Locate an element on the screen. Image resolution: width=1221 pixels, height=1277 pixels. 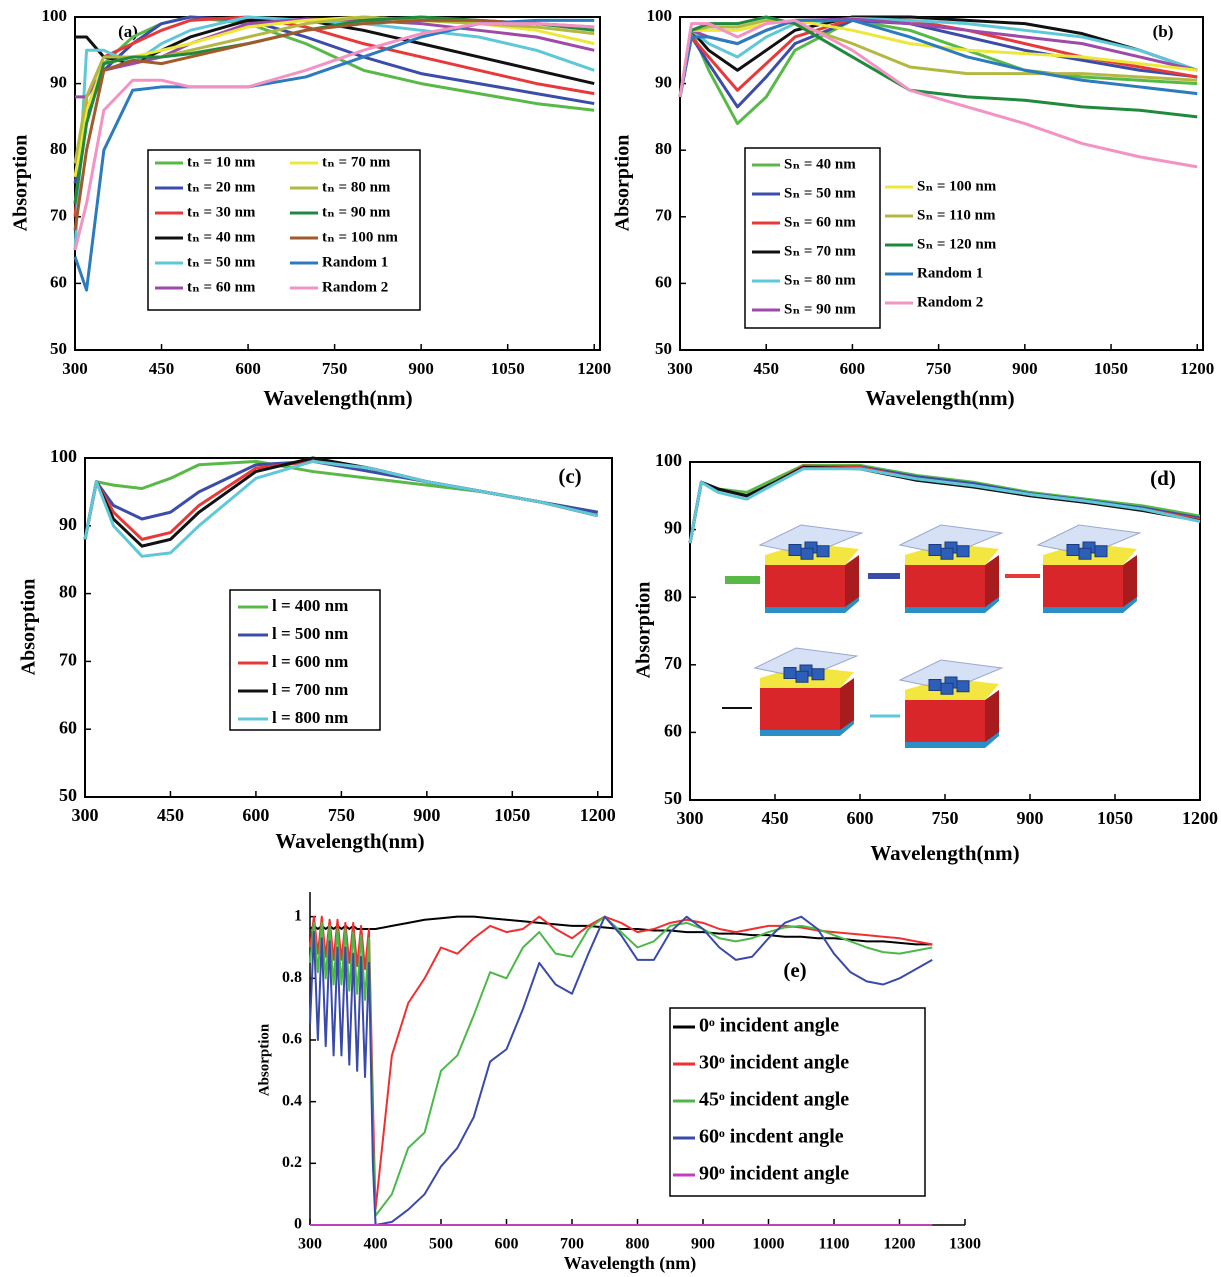
y-tick-label: 1 is located at coordinates (298, 915).